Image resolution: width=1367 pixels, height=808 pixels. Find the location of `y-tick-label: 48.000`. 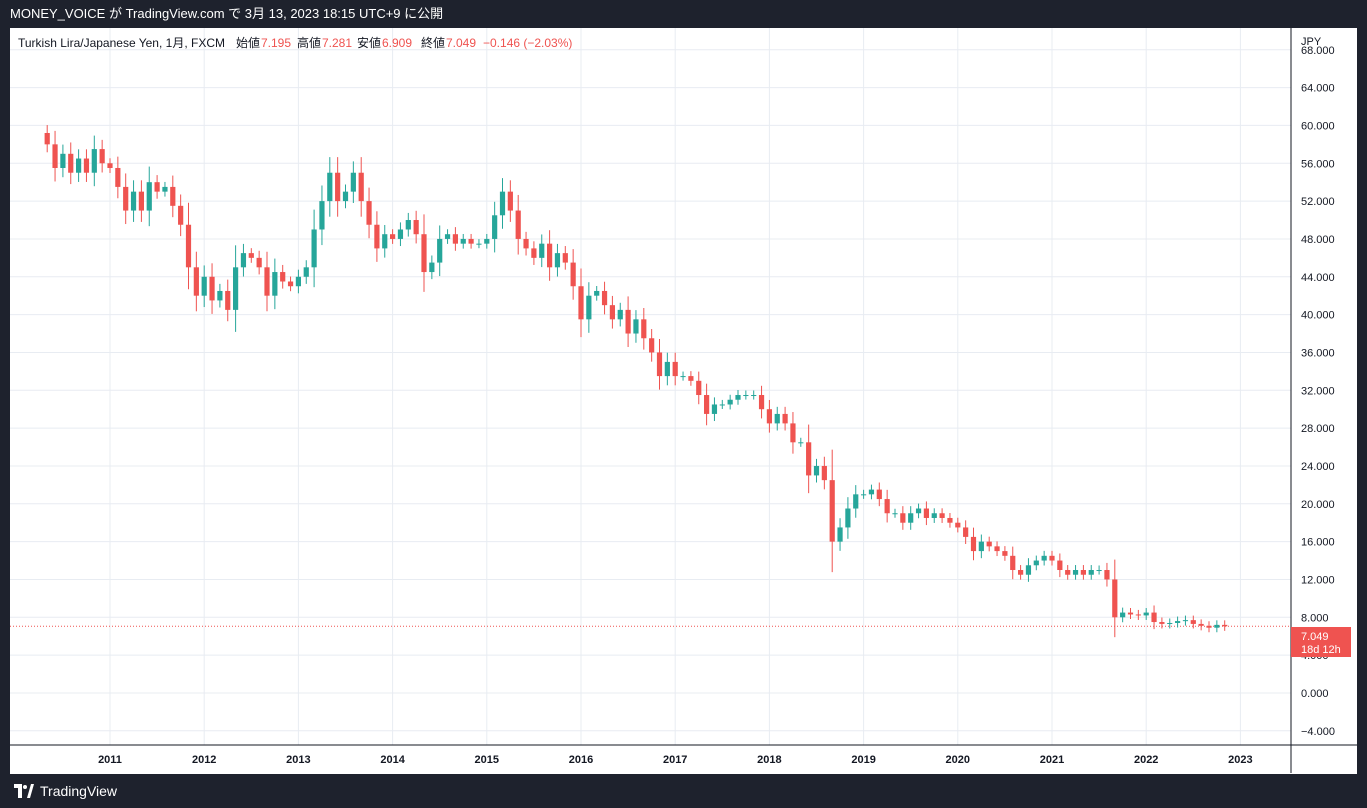

y-tick-label: 48.000 is located at coordinates (1318, 240).